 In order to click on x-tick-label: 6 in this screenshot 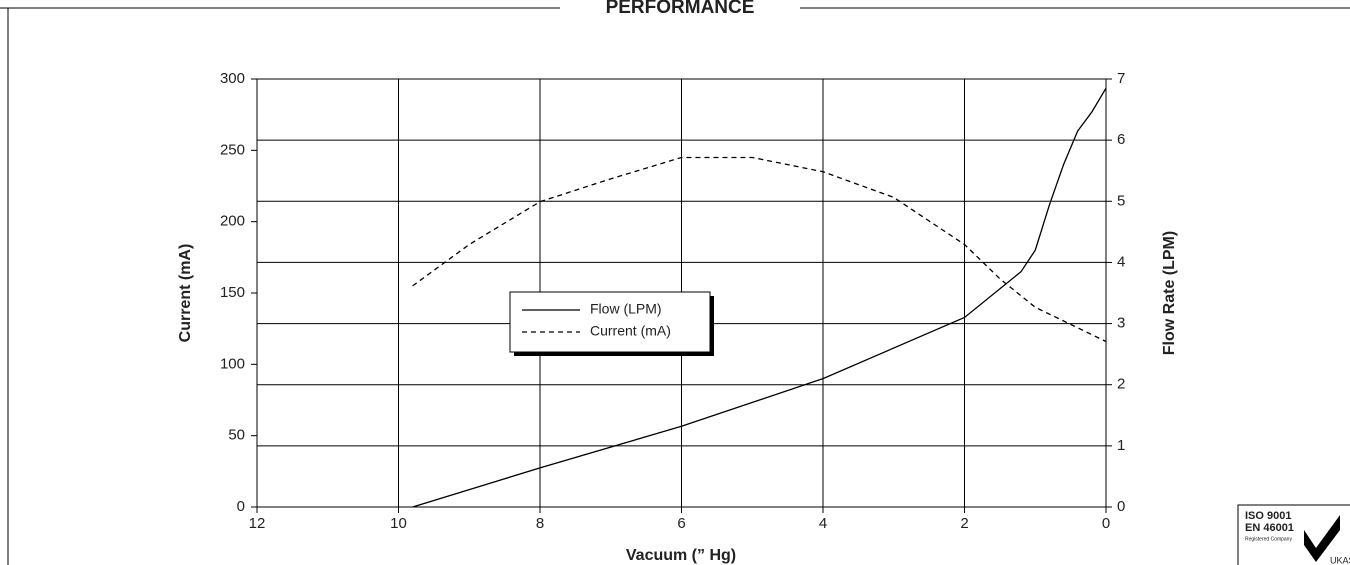, I will do `click(681, 523)`.